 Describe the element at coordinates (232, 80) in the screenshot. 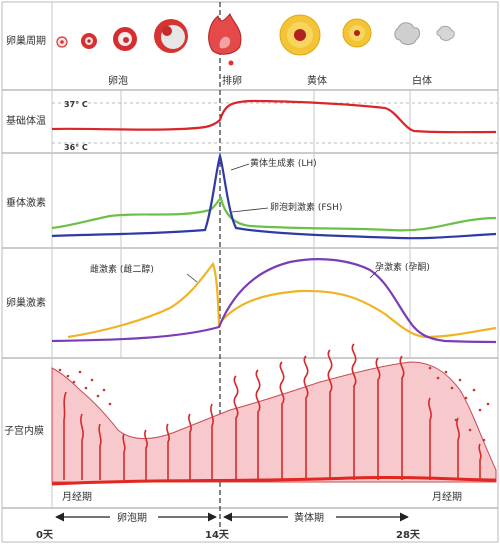

I see `stage-label-ovulation: 排卵` at that location.